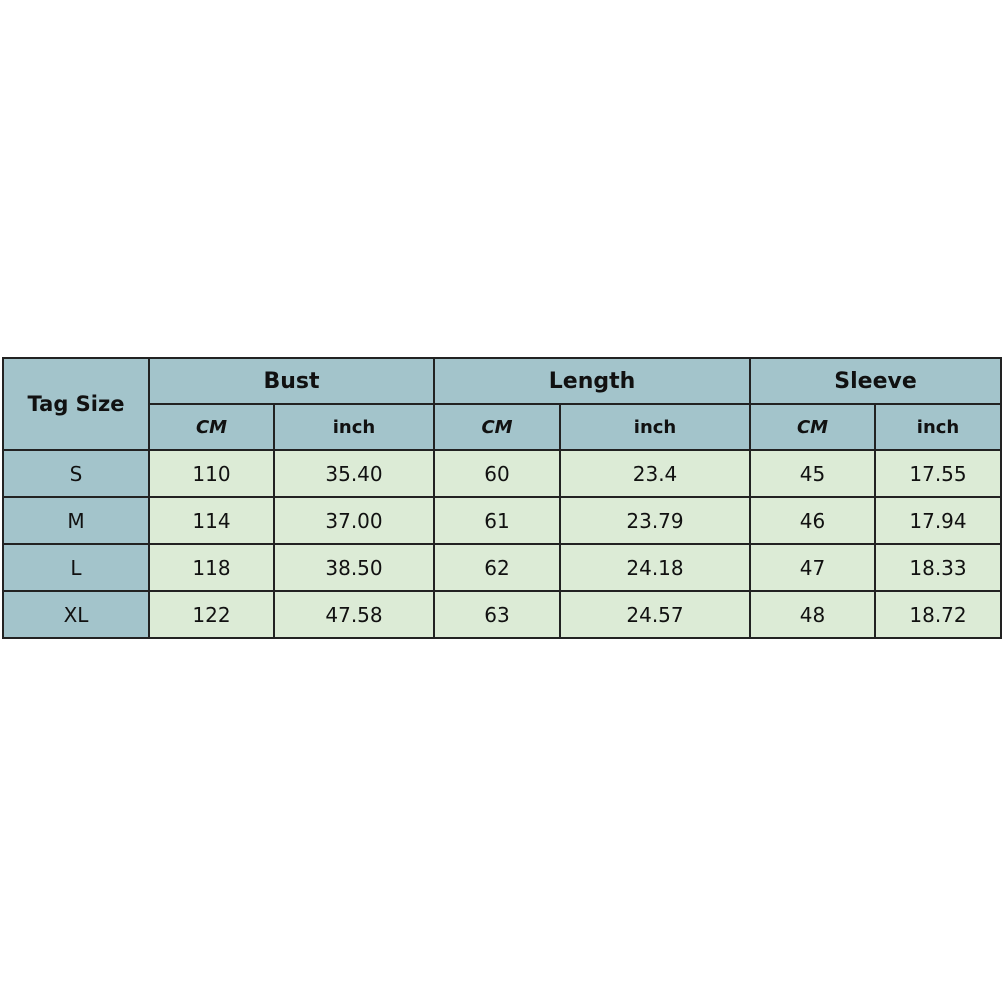 Image resolution: width=1002 pixels, height=1002 pixels. What do you see at coordinates (655, 567) in the screenshot?
I see `value-cell: 24.18` at bounding box center [655, 567].